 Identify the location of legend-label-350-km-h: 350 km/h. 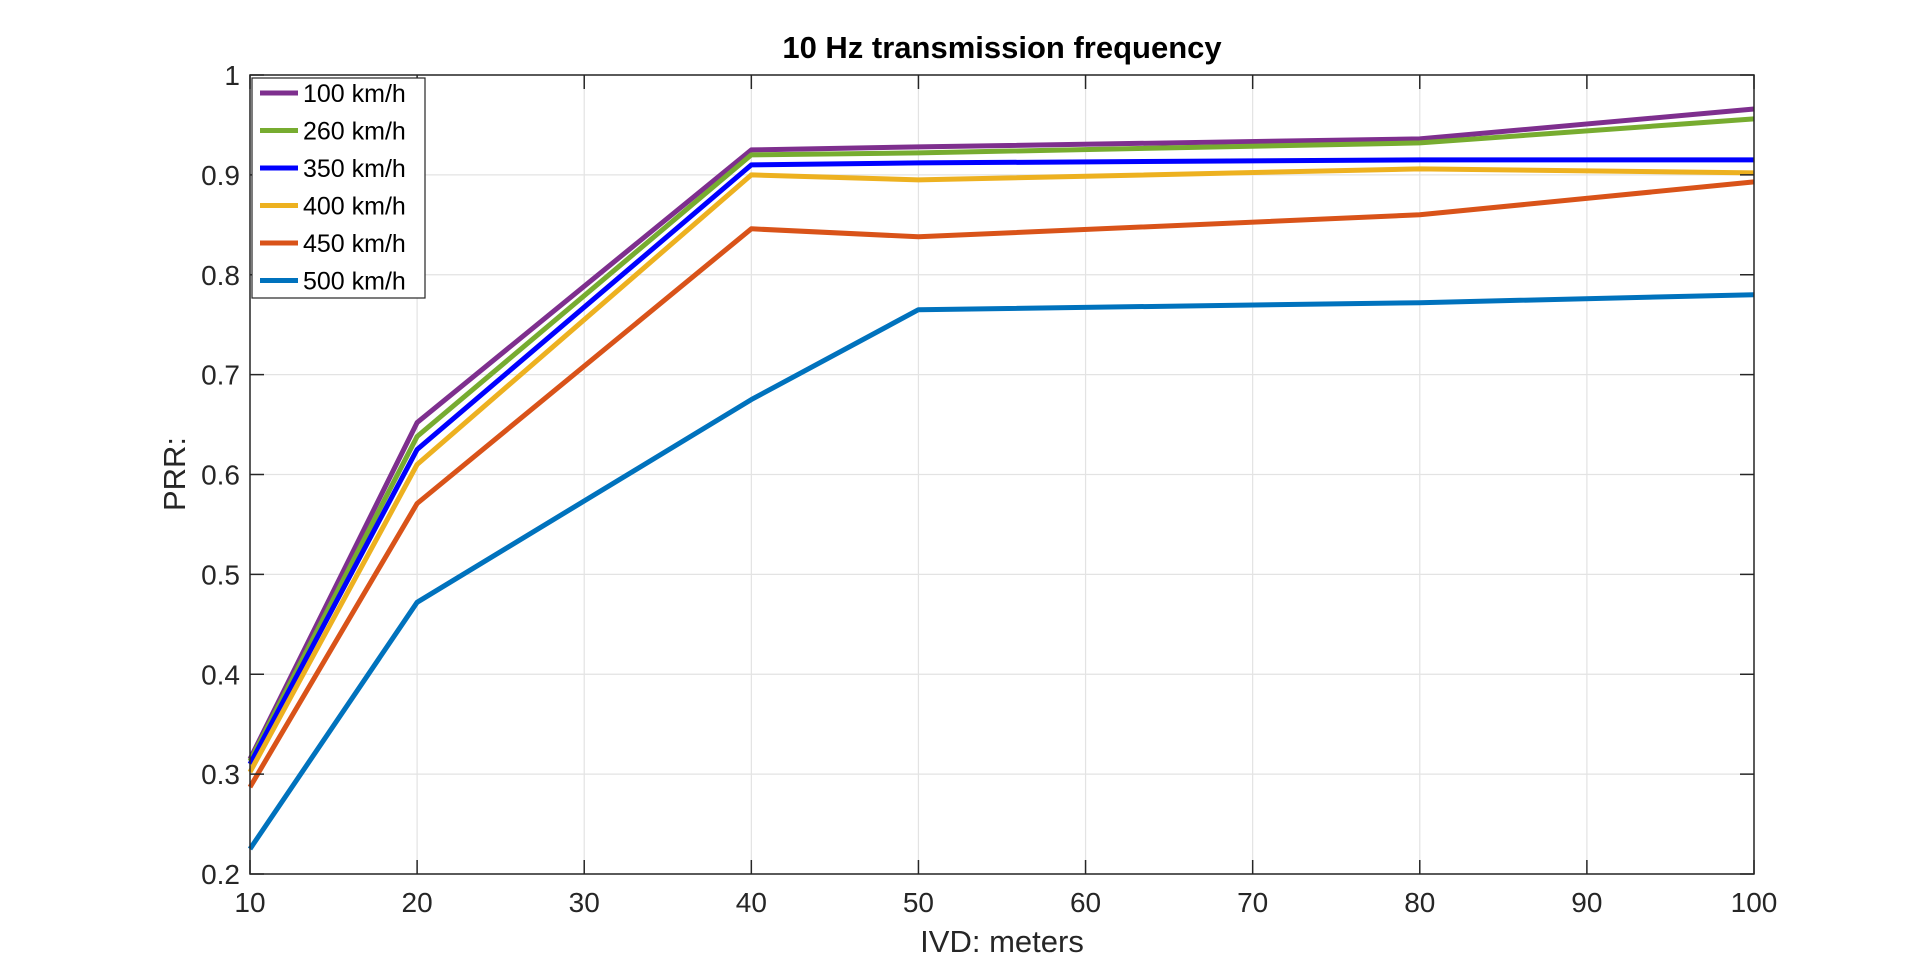
(354, 169).